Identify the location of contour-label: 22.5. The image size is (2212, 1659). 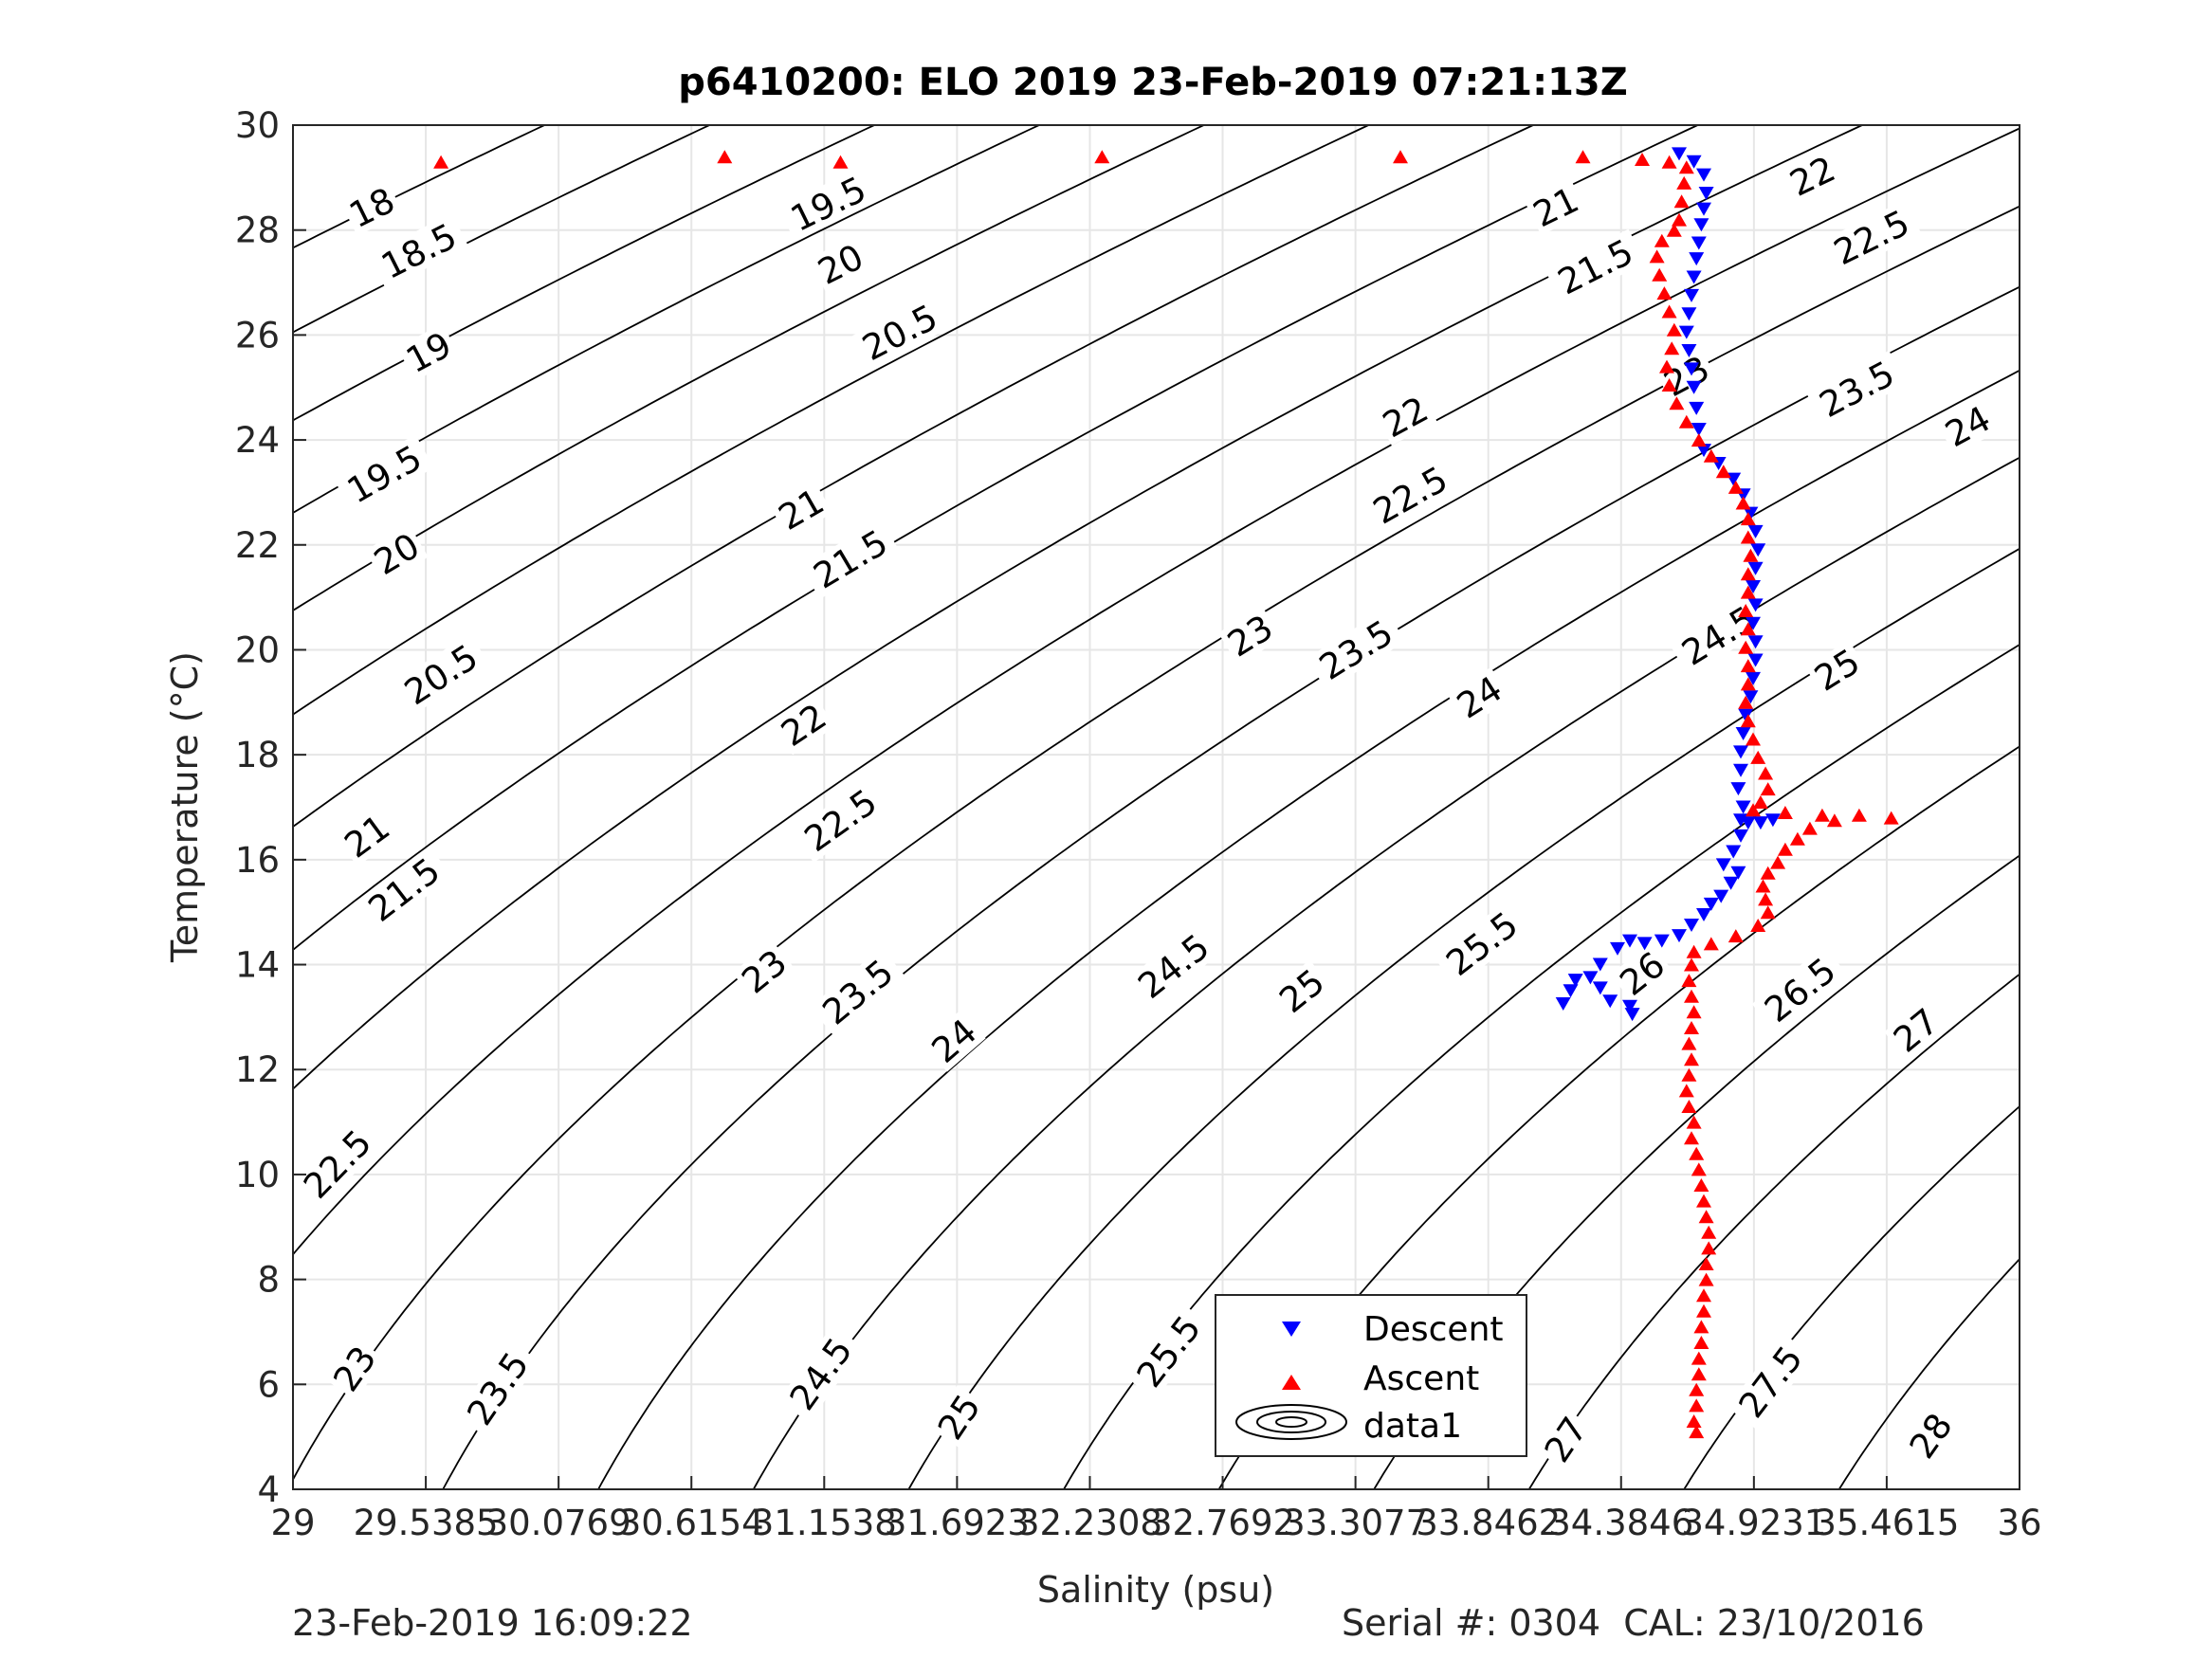
(337, 1164).